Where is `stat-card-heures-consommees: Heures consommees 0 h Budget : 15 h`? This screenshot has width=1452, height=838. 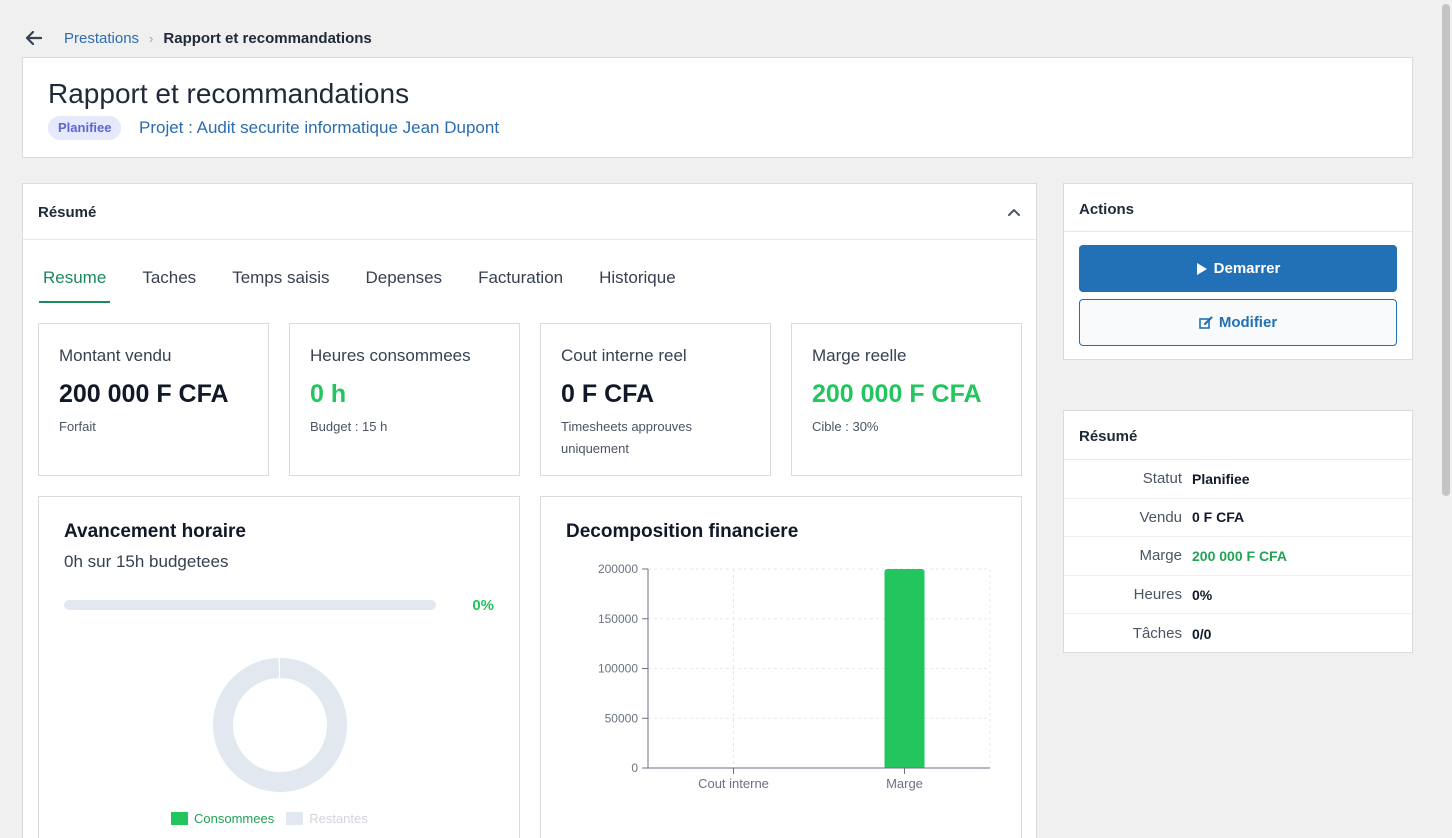
stat-card-heures-consommees: Heures consommees 0 h Budget : 15 h is located at coordinates (404, 399).